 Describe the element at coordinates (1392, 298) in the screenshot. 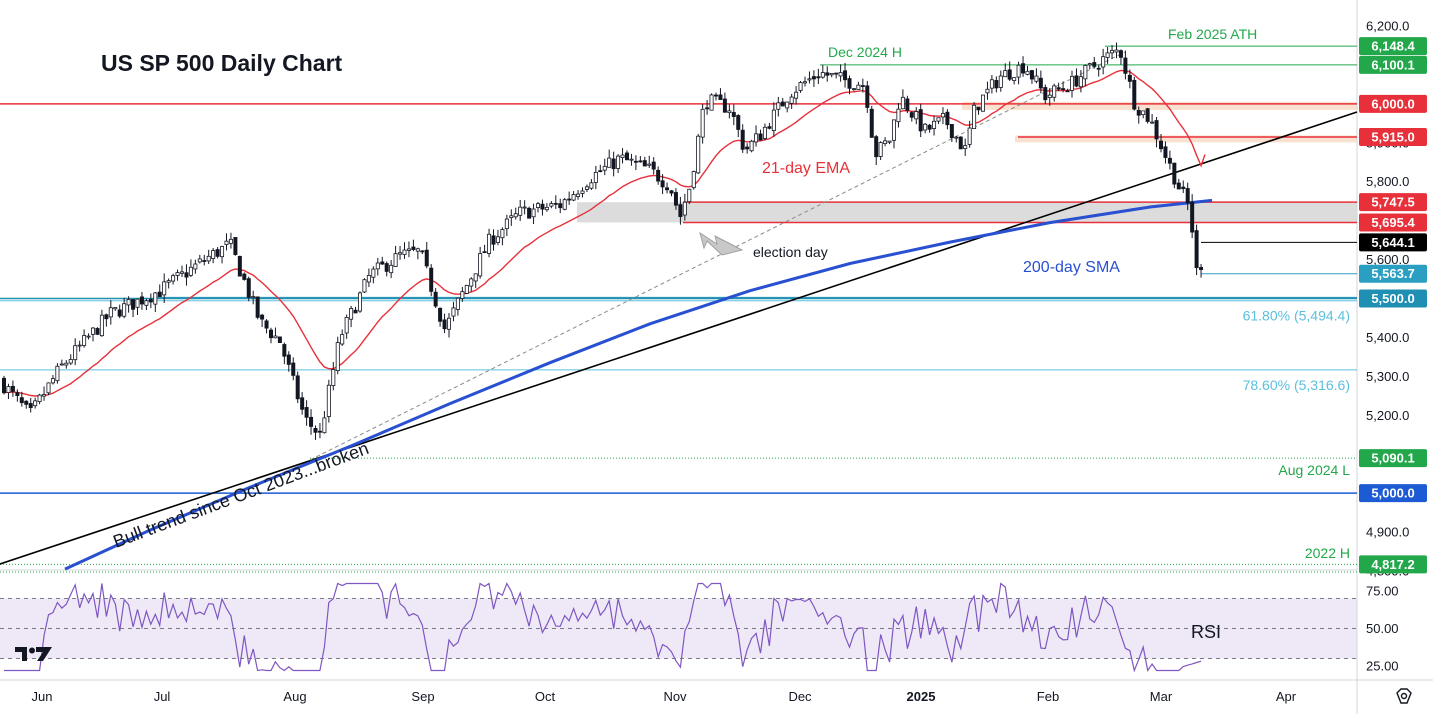

I see `price-label-text: 5,500.0` at that location.